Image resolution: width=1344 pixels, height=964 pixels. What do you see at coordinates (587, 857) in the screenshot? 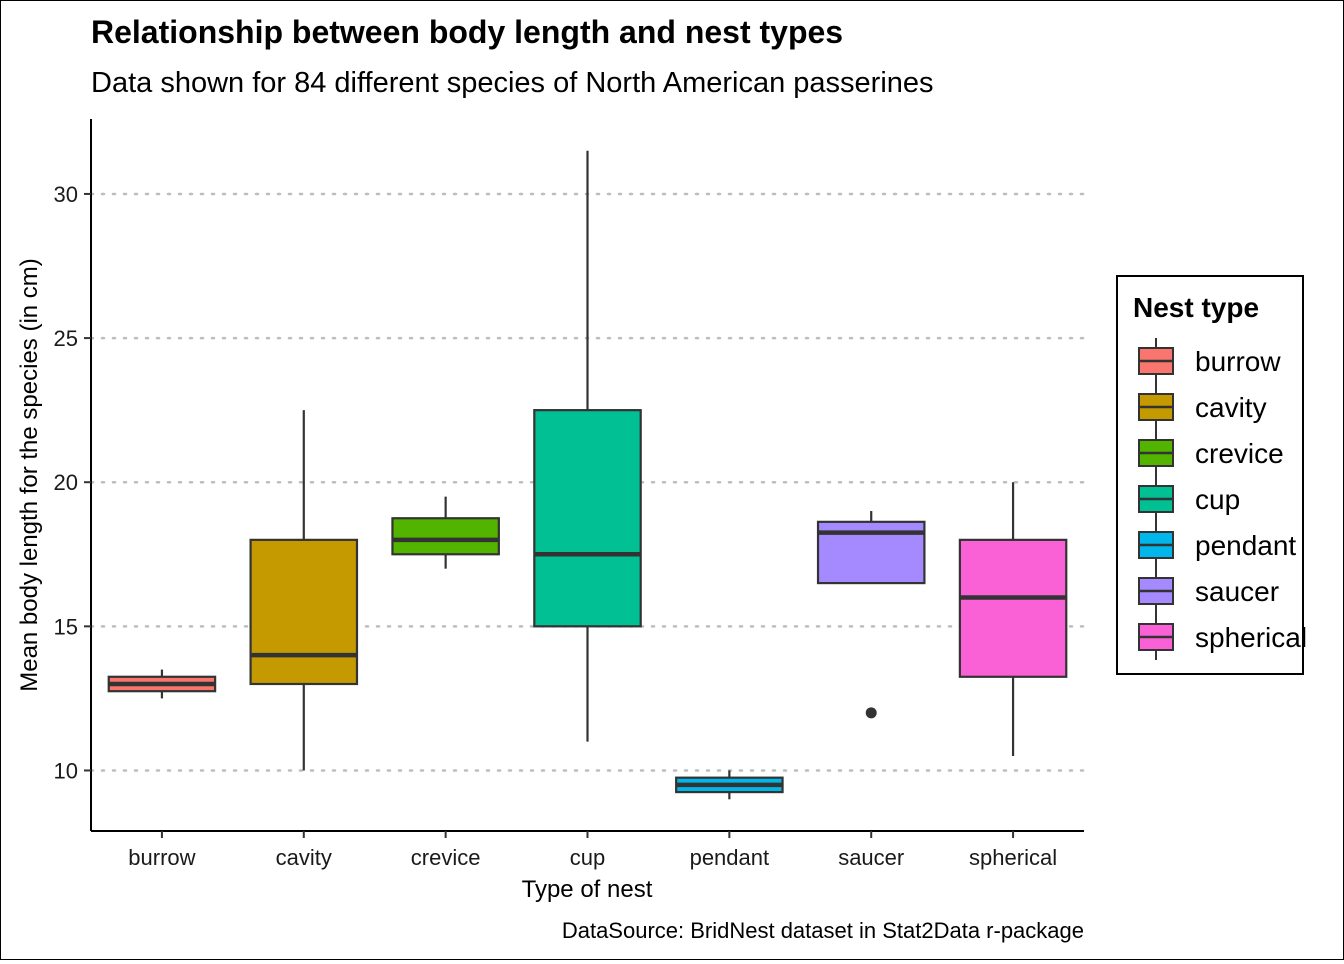
I see `x-tick-label-cup: cup` at bounding box center [587, 857].